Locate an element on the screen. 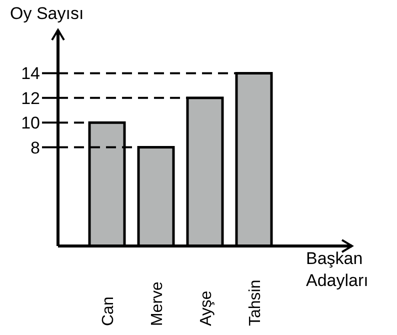 This screenshot has height=335, width=397. y-axis-title: Oy Sayısı is located at coordinates (47, 14).